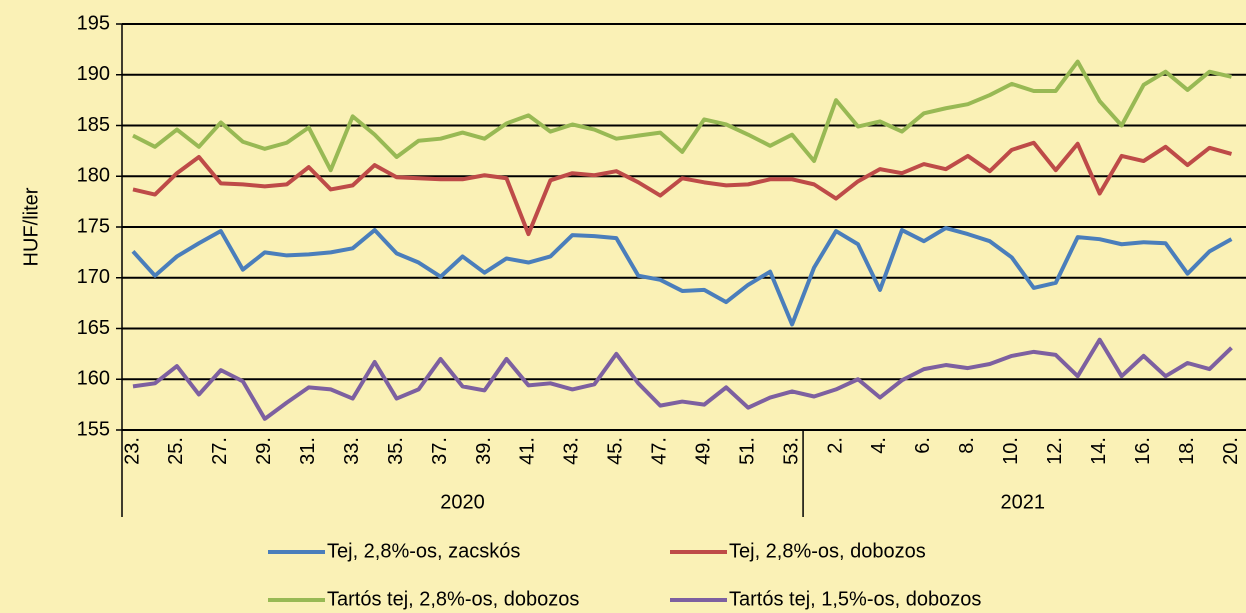 Image resolution: width=1246 pixels, height=613 pixels. What do you see at coordinates (93, 328) in the screenshot?
I see `y-tick-label: 165` at bounding box center [93, 328].